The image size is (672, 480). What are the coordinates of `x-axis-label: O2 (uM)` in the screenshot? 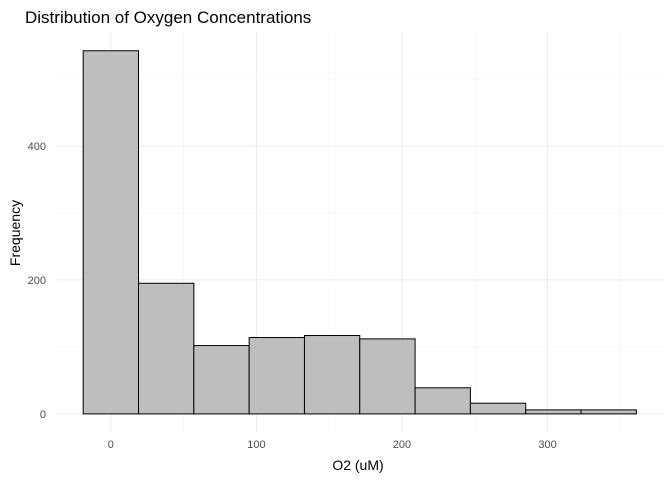 It's located at (357, 465).